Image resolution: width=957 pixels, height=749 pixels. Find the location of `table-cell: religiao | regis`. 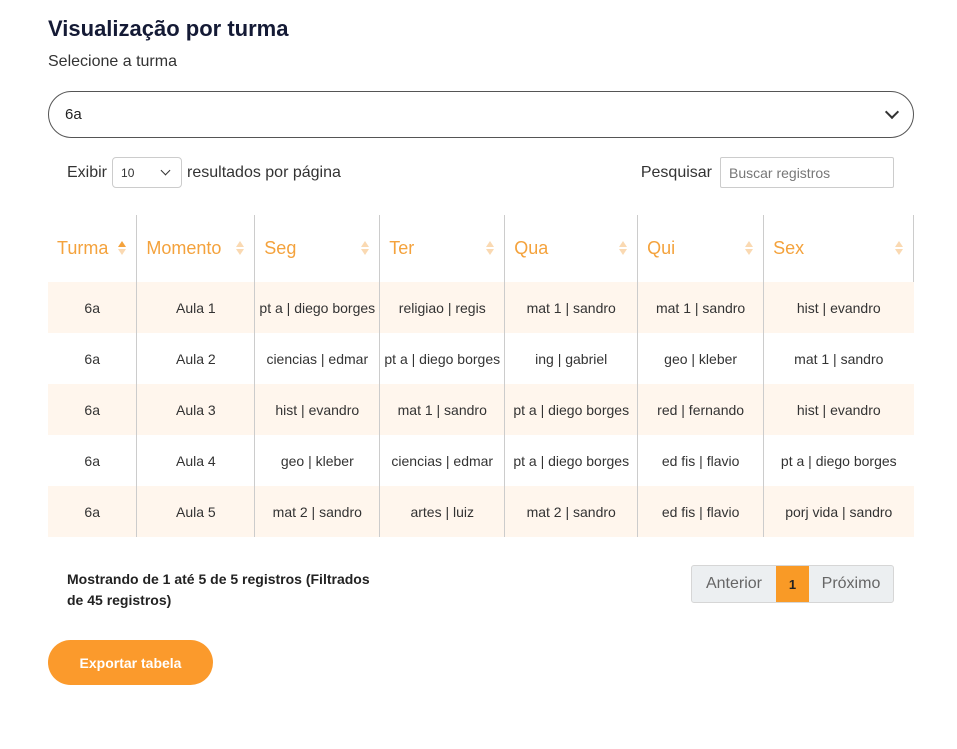

table-cell: religiao | regis is located at coordinates (442, 307).